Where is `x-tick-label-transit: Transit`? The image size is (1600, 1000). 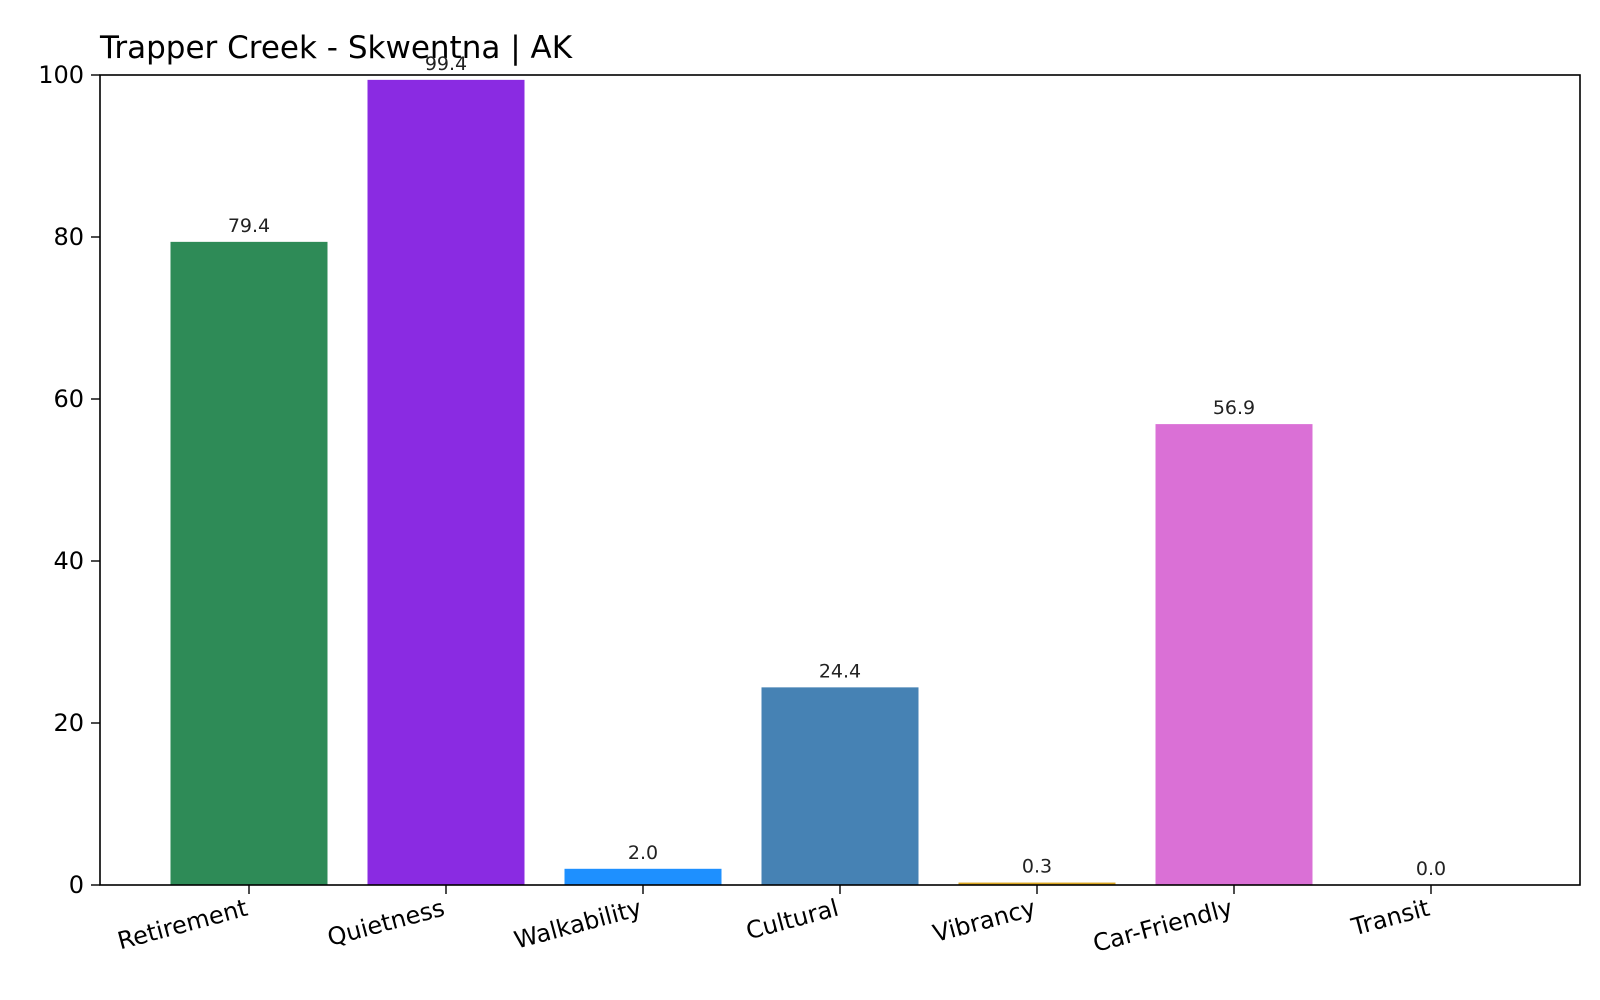 x-tick-label-transit: Transit is located at coordinates (1390, 918).